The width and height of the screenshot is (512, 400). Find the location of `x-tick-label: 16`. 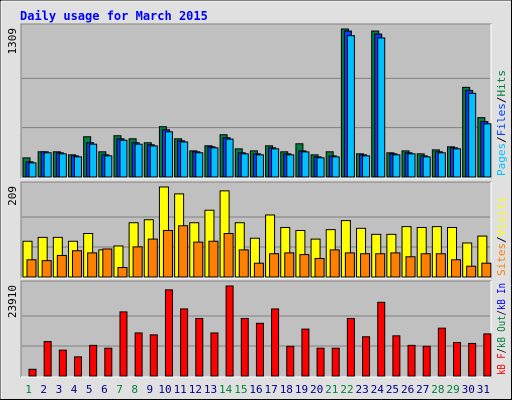

x-tick-label: 16 is located at coordinates (255, 389).